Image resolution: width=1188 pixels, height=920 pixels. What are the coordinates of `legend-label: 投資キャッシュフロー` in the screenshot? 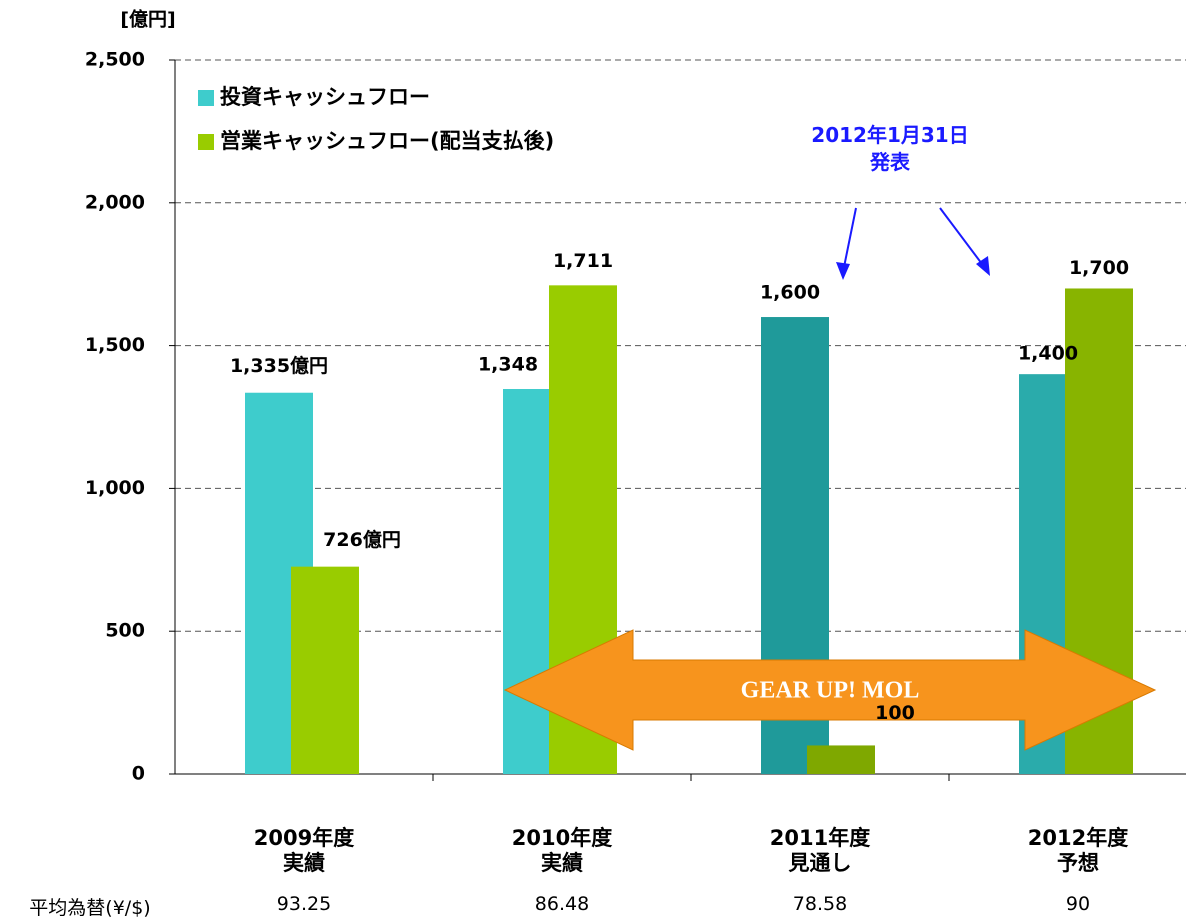 It's located at (325, 97).